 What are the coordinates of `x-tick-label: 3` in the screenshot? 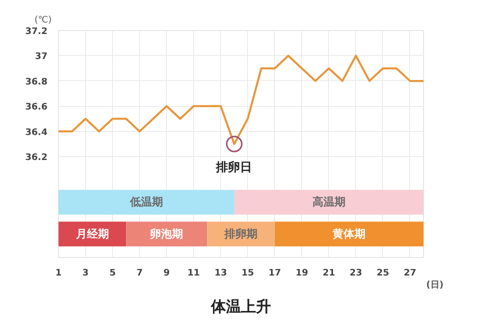 It's located at (85, 273).